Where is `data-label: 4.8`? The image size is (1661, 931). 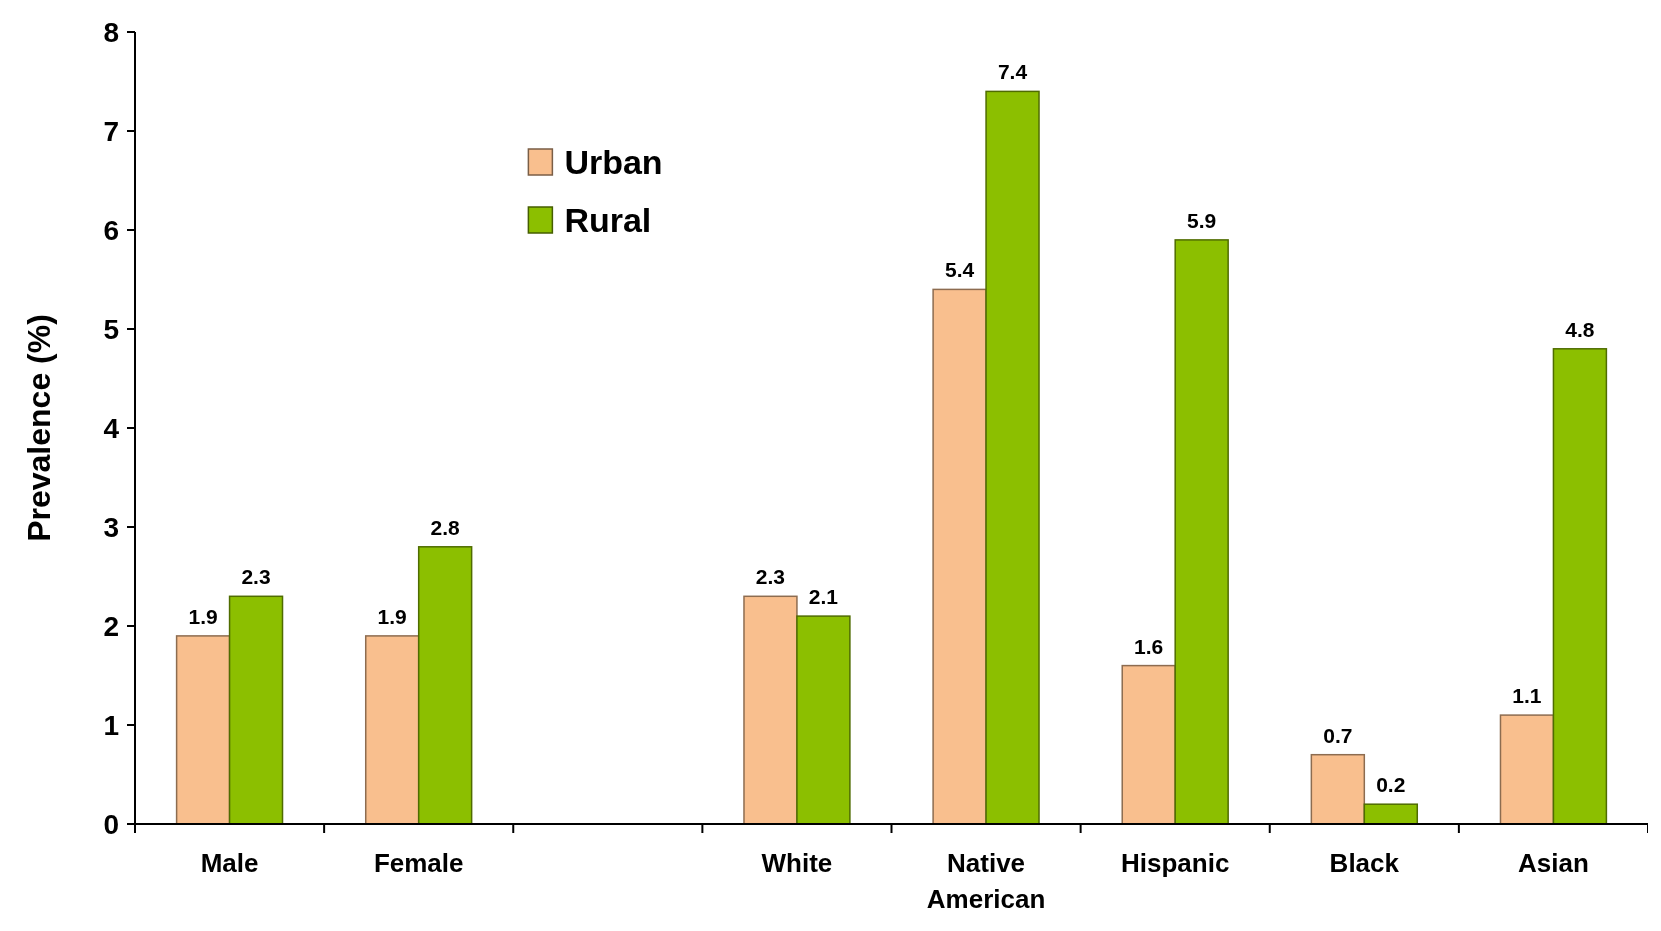 data-label: 4.8 is located at coordinates (1580, 329).